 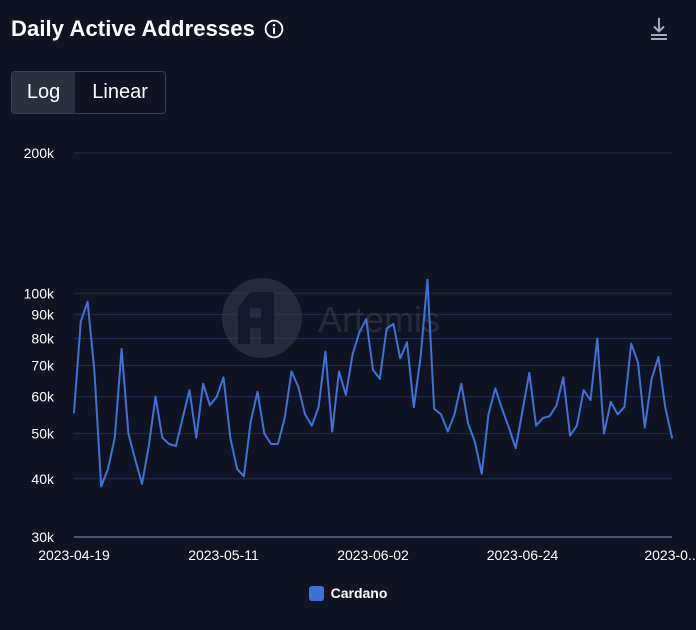 What do you see at coordinates (379, 319) in the screenshot?
I see `watermark-text: Artemis` at bounding box center [379, 319].